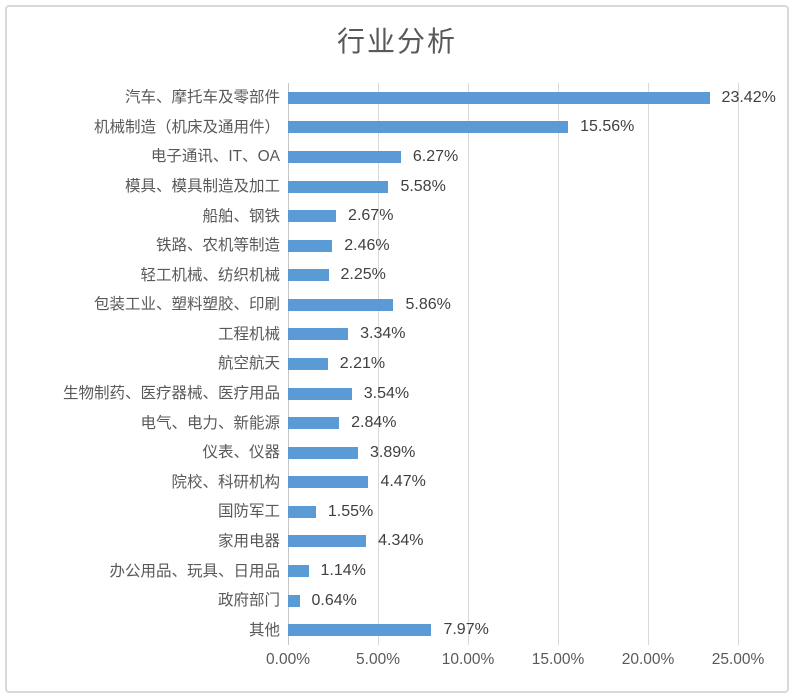 This screenshot has height=700, width=794. I want to click on bar-row: 船舶、钢铁 2.67%, so click(388, 216).